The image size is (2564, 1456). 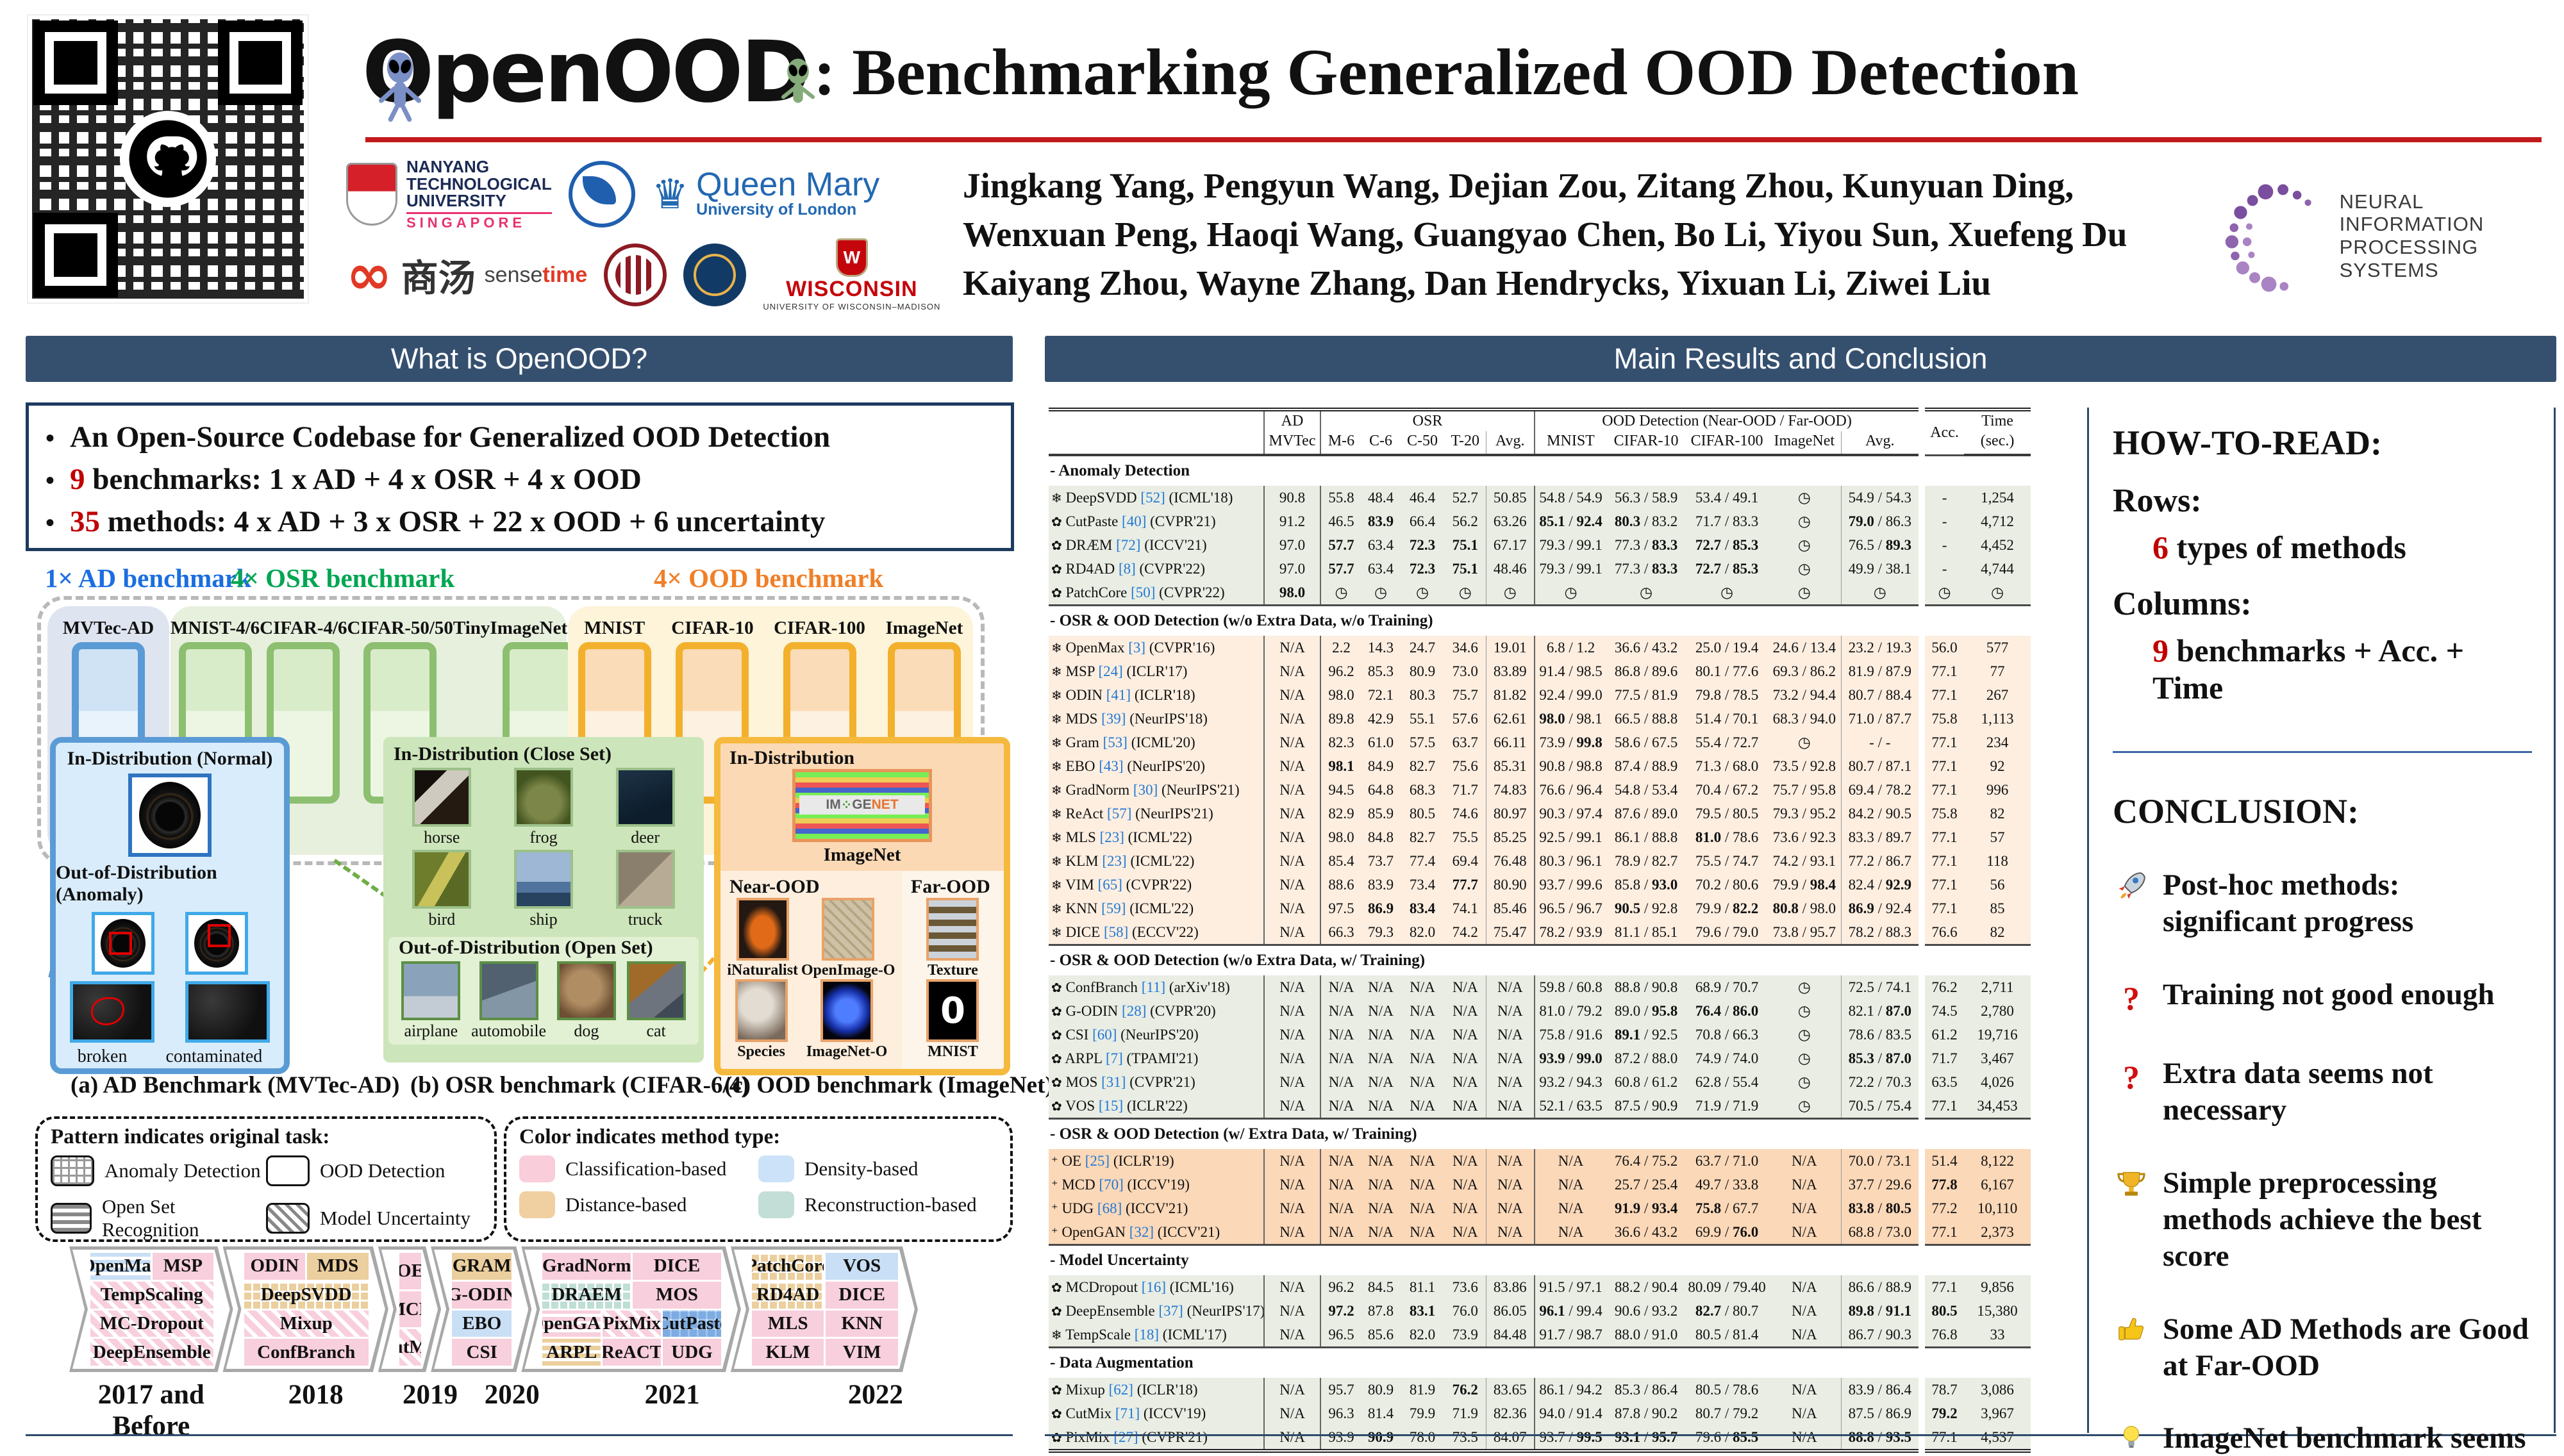 What do you see at coordinates (170, 815) in the screenshot?
I see `normal-sample-image` at bounding box center [170, 815].